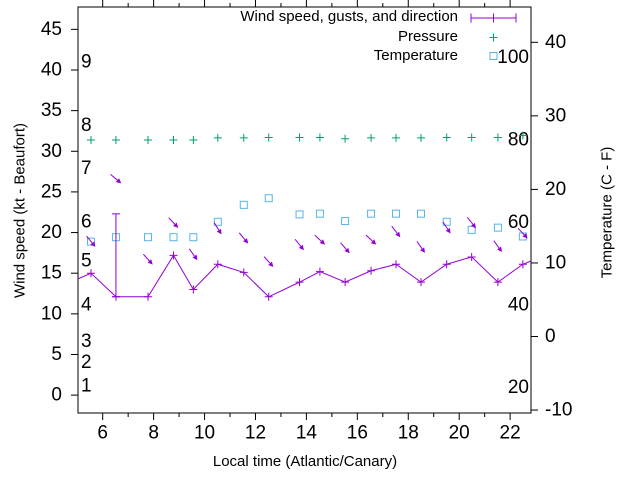  What do you see at coordinates (20, 210) in the screenshot?
I see `y-axis-title: Wind speed (kt - Beaufort)` at bounding box center [20, 210].